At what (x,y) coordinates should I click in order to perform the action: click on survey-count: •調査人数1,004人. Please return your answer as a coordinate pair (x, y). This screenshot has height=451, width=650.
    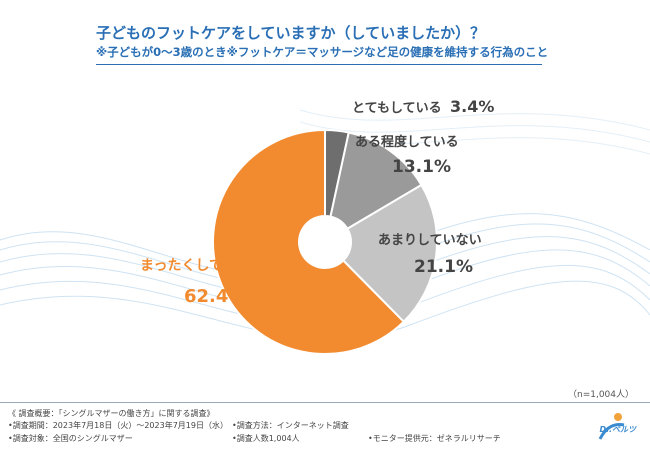
    Looking at the image, I should click on (266, 438).